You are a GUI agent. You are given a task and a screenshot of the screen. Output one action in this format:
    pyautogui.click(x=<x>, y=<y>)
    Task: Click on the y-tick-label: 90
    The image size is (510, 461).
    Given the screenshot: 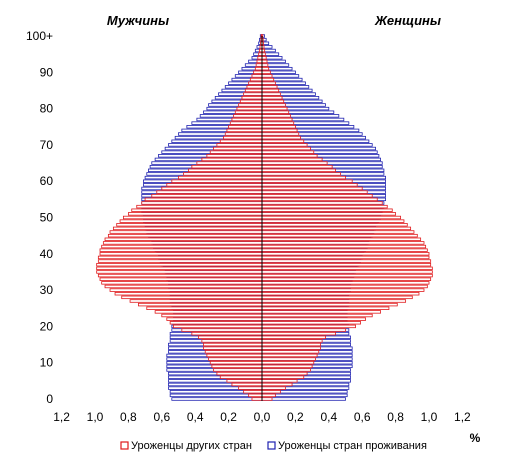 What is the action you would take?
    pyautogui.click(x=47, y=72)
    